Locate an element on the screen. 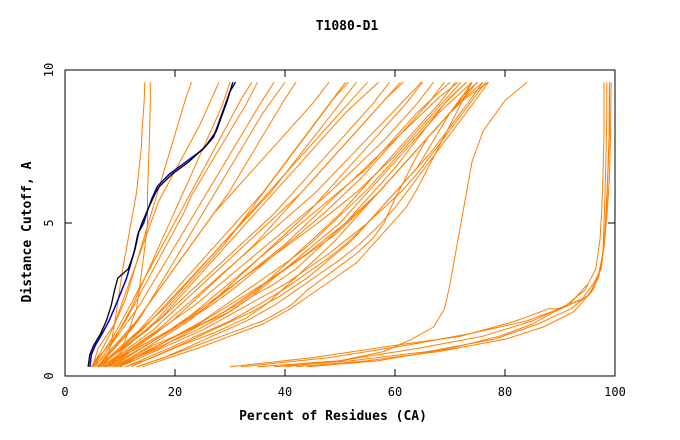 The image size is (680, 440). x-tick-label: 20 is located at coordinates (175, 392).